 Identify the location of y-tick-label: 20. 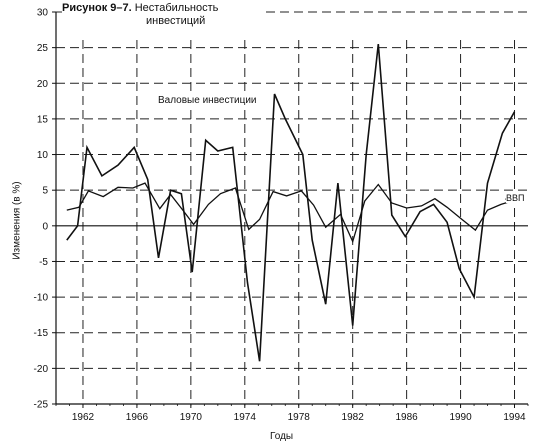
(43, 84).